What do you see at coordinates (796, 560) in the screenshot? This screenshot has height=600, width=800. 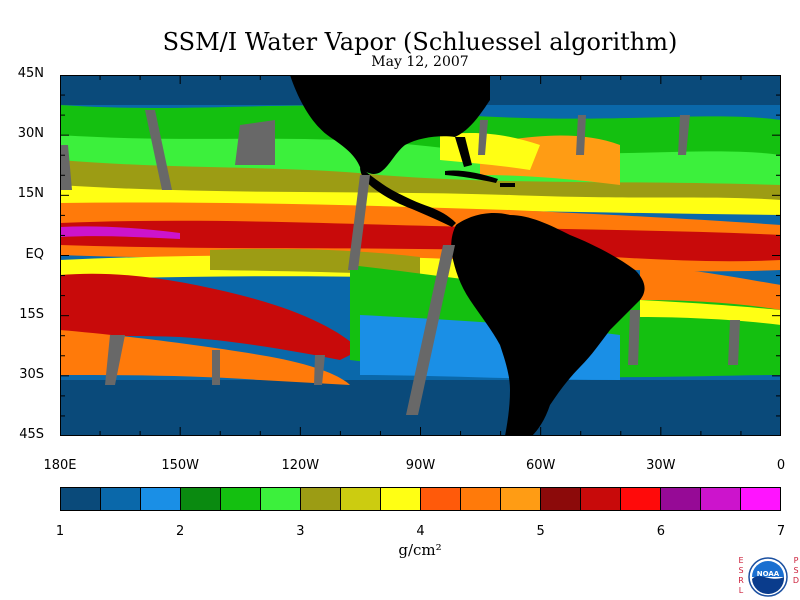 I see `psd-letter: P` at bounding box center [796, 560].